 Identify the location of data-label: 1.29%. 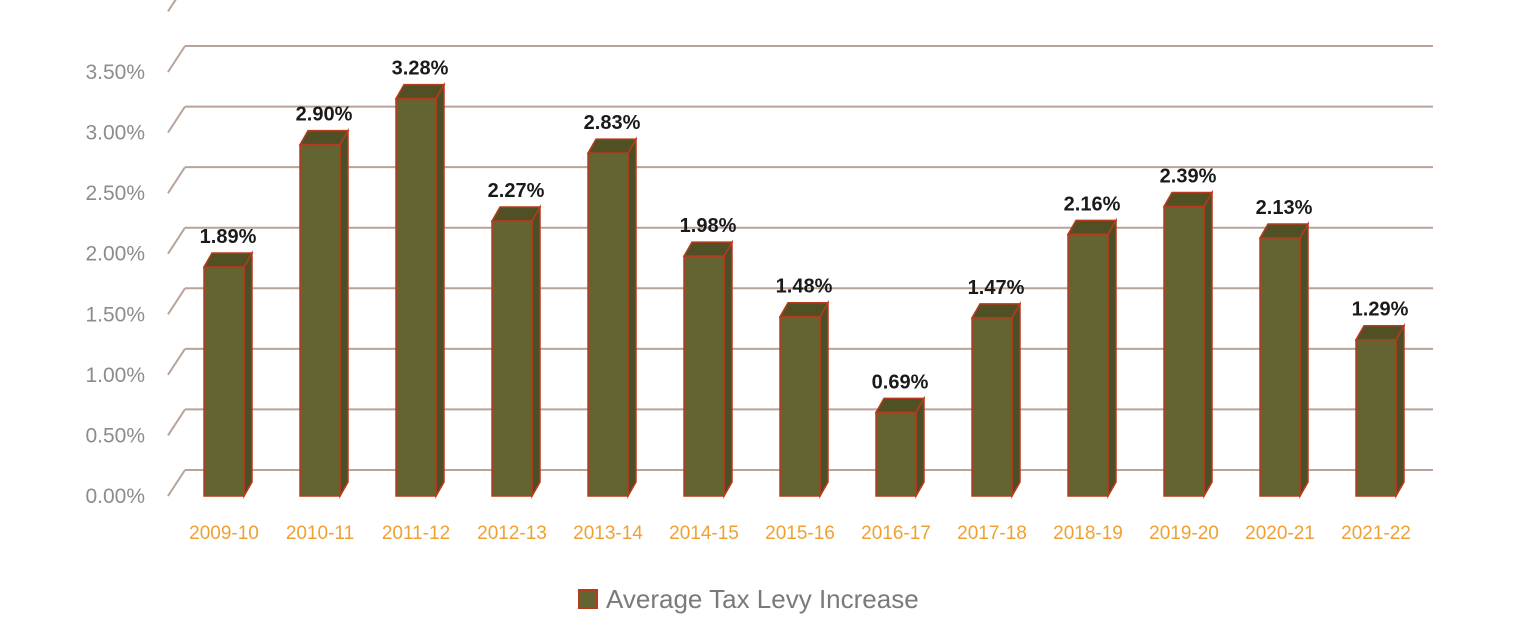
(1380, 310).